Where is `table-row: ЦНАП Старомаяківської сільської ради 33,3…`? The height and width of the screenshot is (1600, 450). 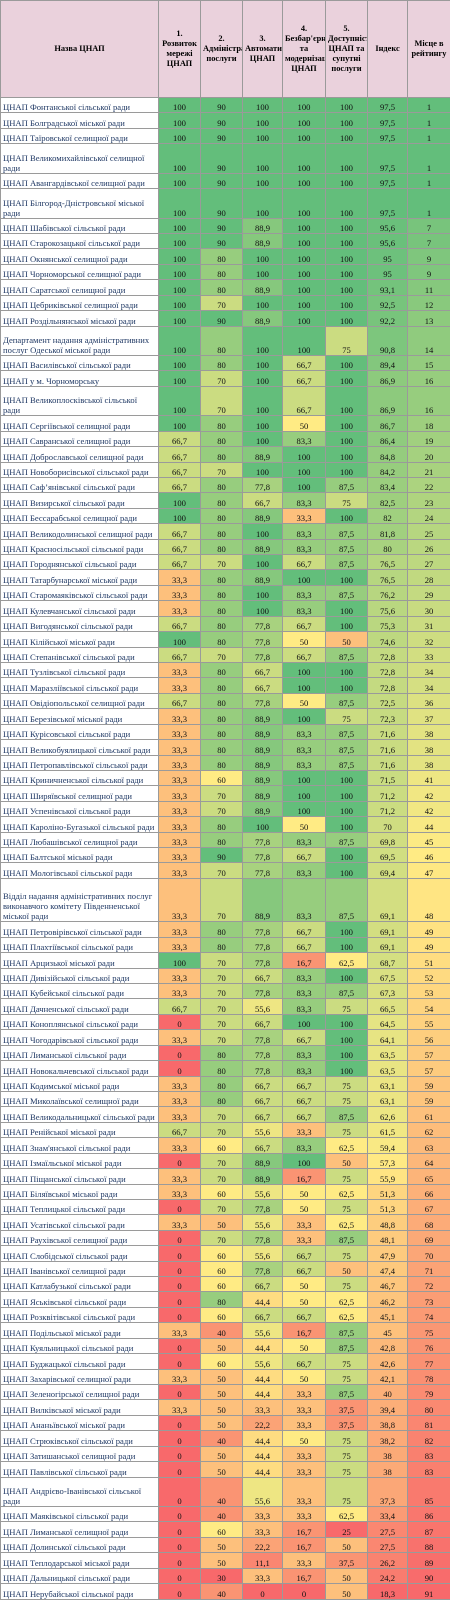
table-row: ЦНАП Старомаяківської сільської ради 33,3… is located at coordinates (225, 593).